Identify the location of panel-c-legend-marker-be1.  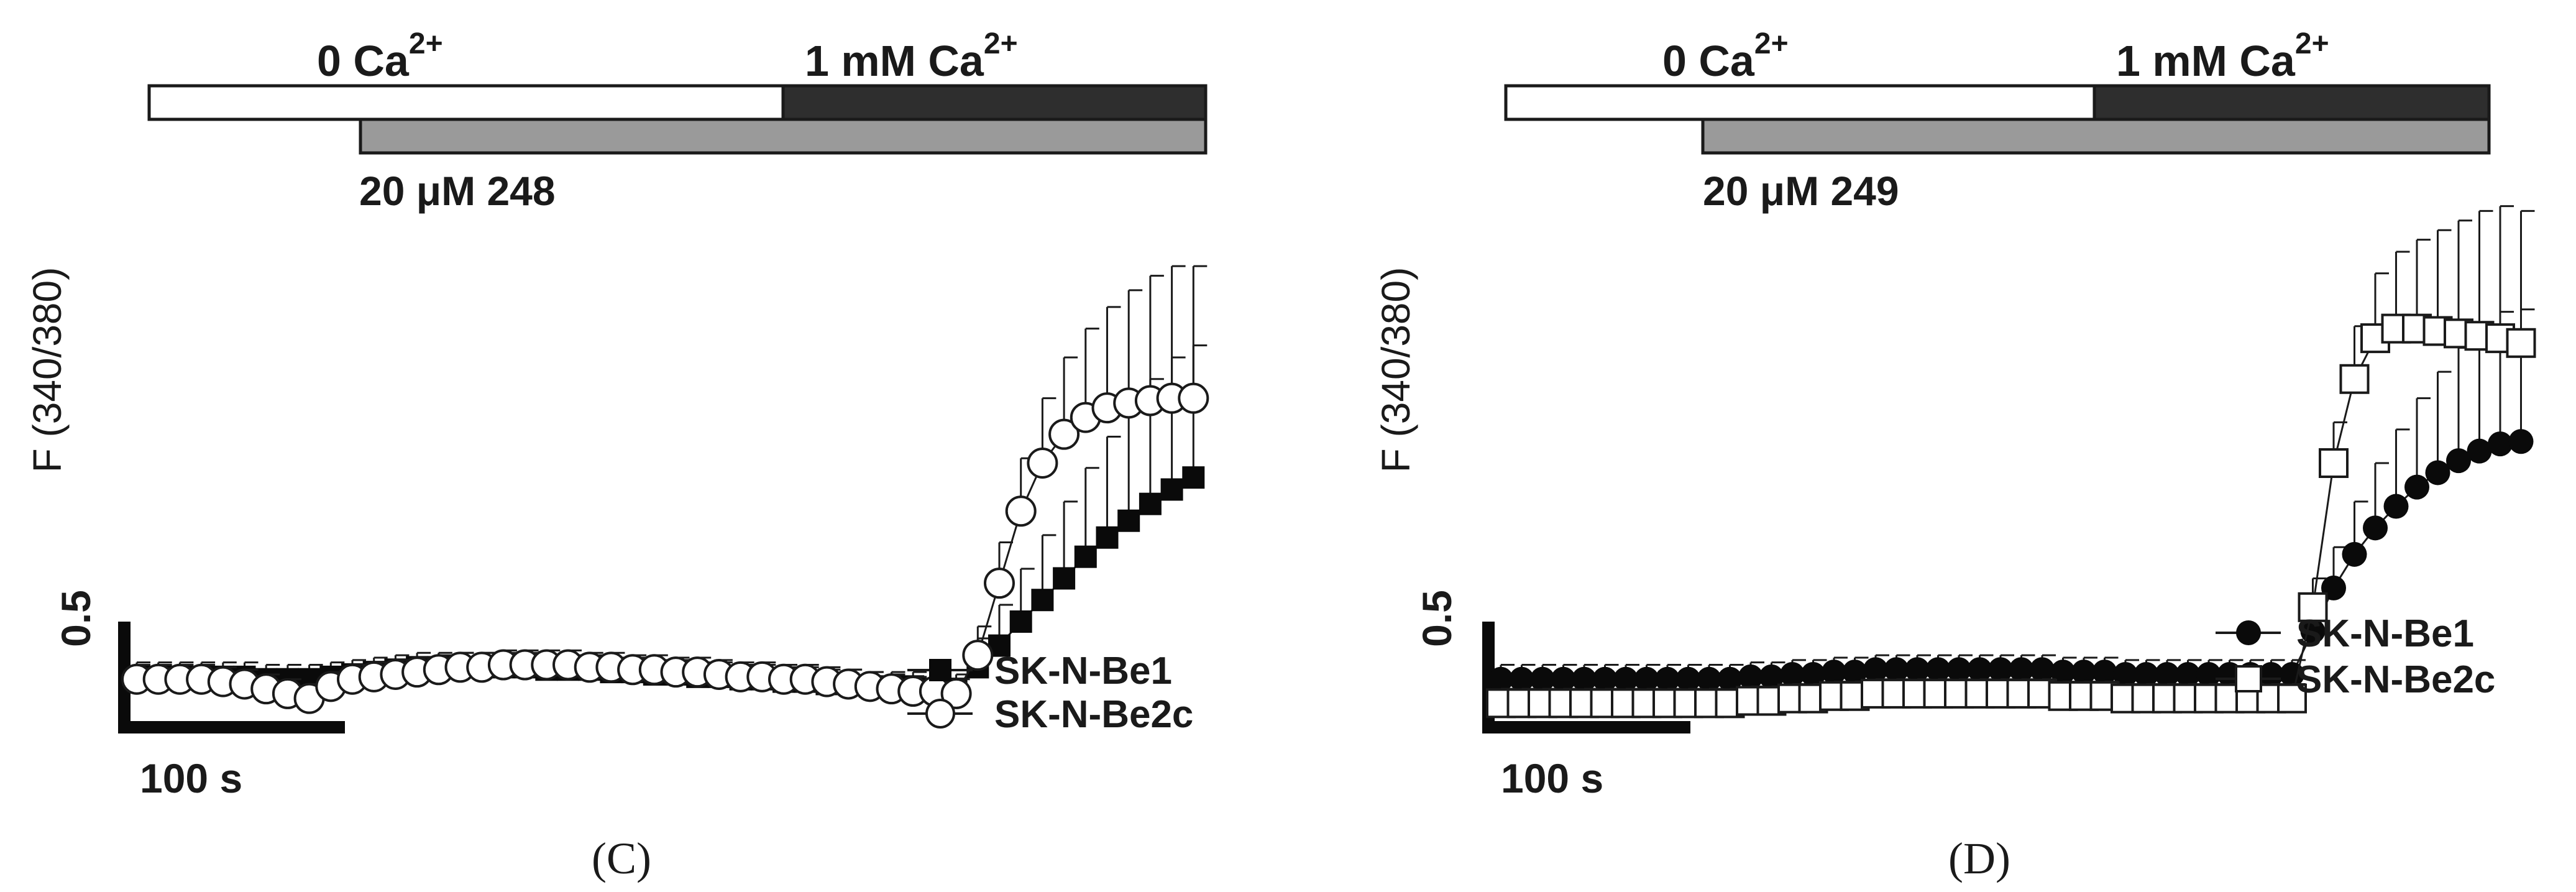
(940, 670).